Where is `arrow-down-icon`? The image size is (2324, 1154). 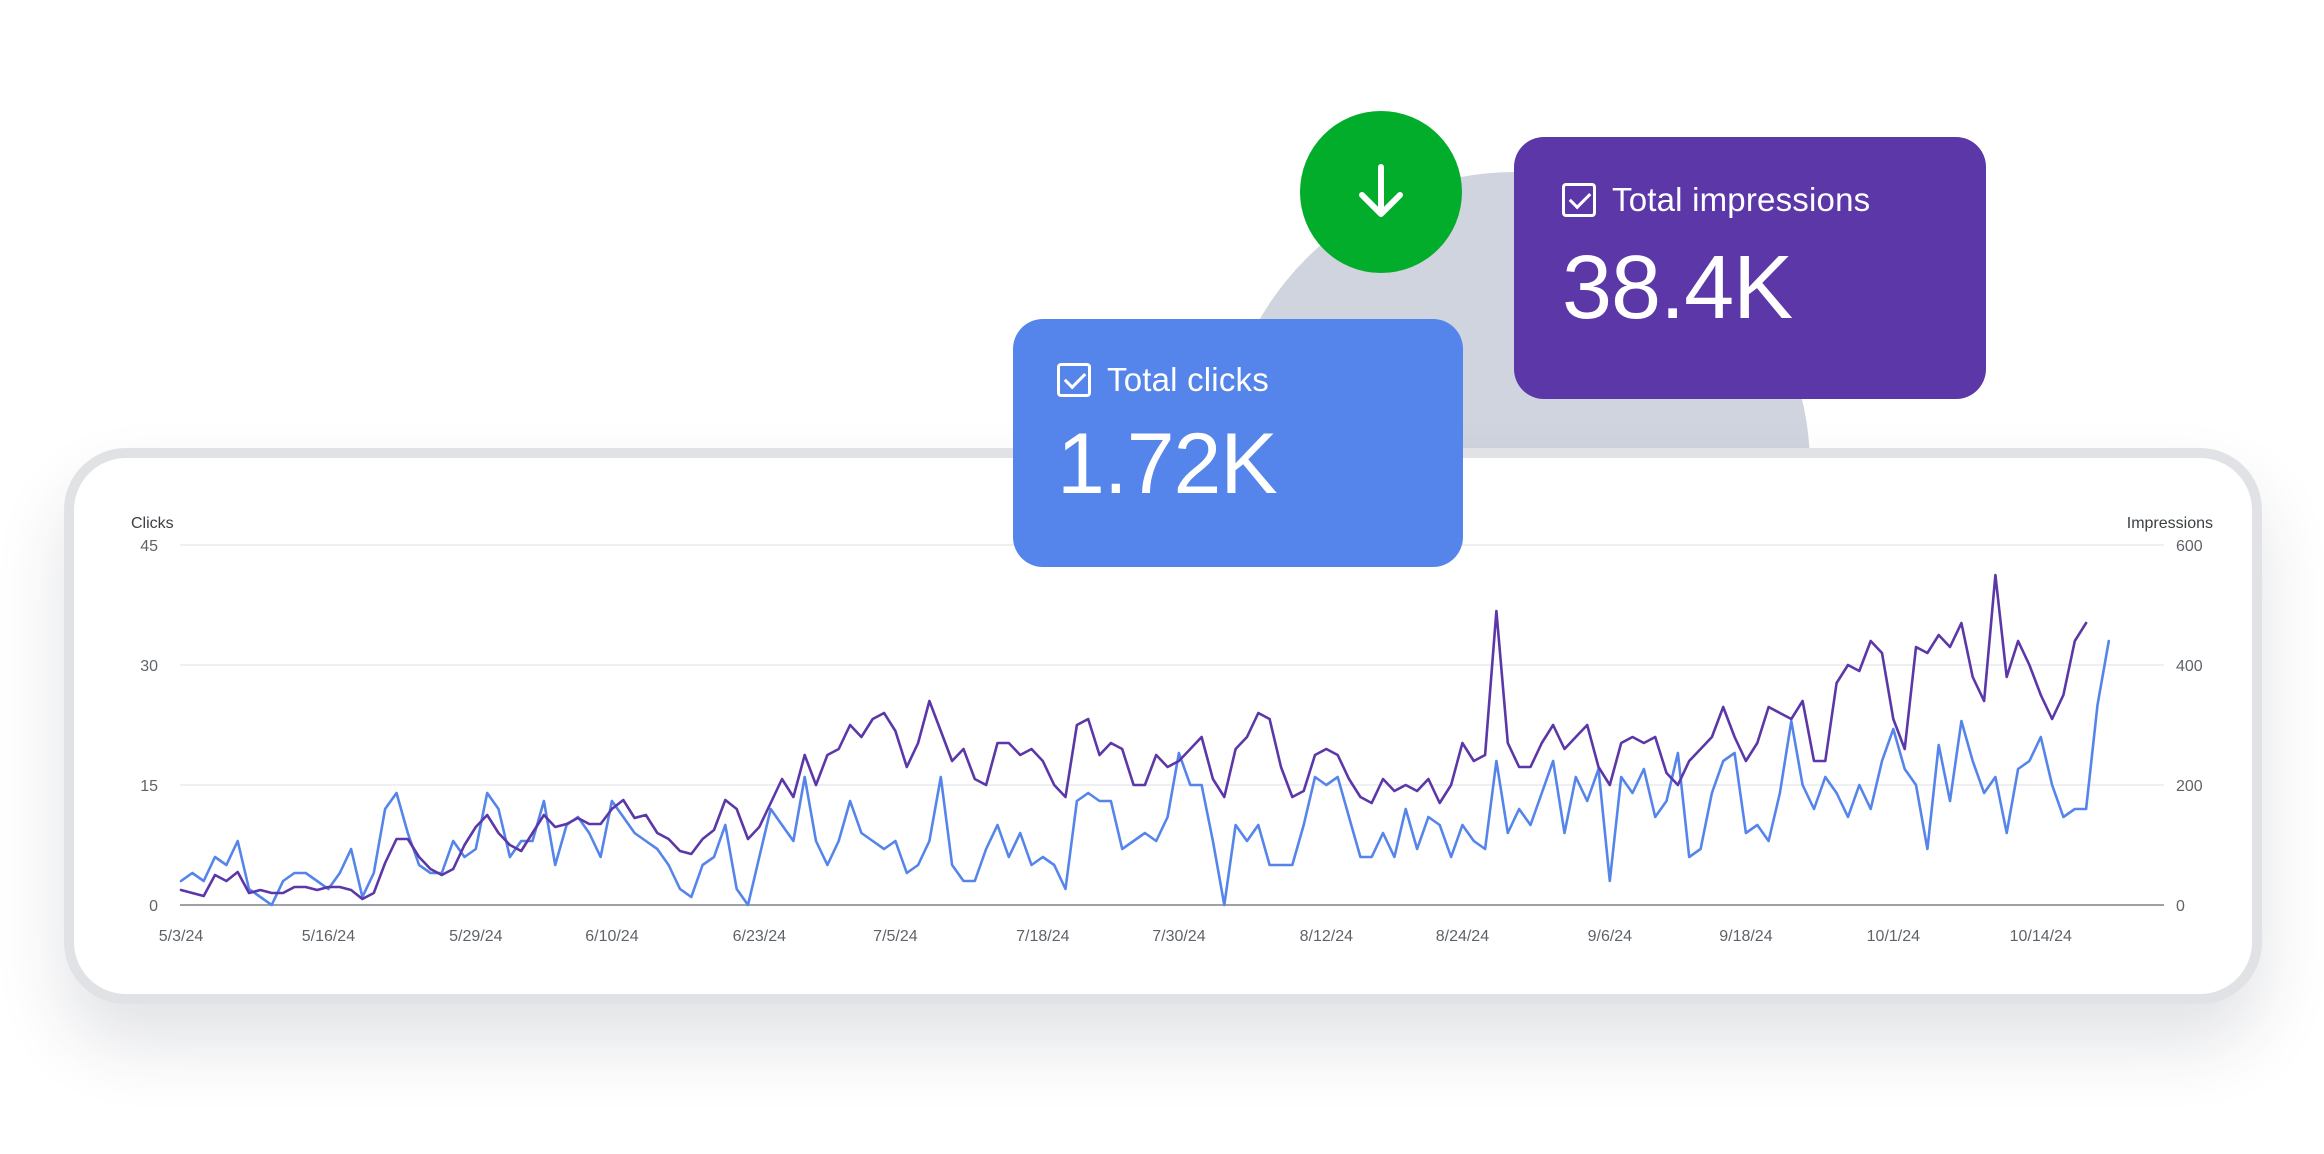
arrow-down-icon is located at coordinates (1381, 190).